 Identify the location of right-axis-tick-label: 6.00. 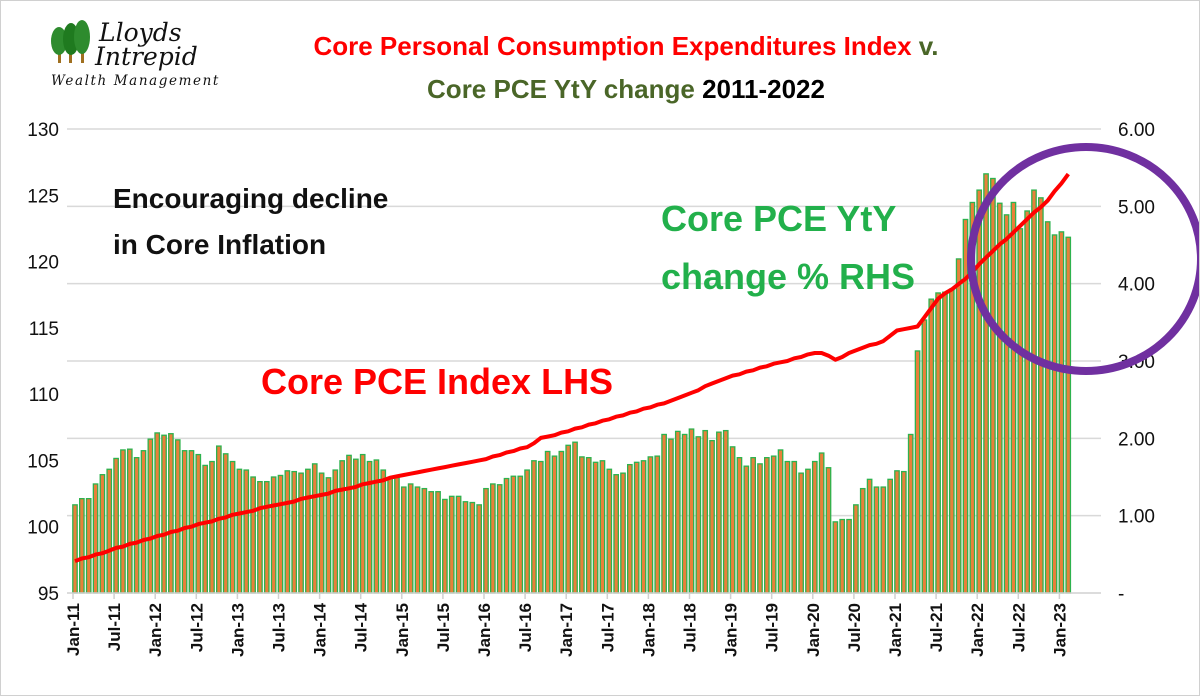
(1136, 130).